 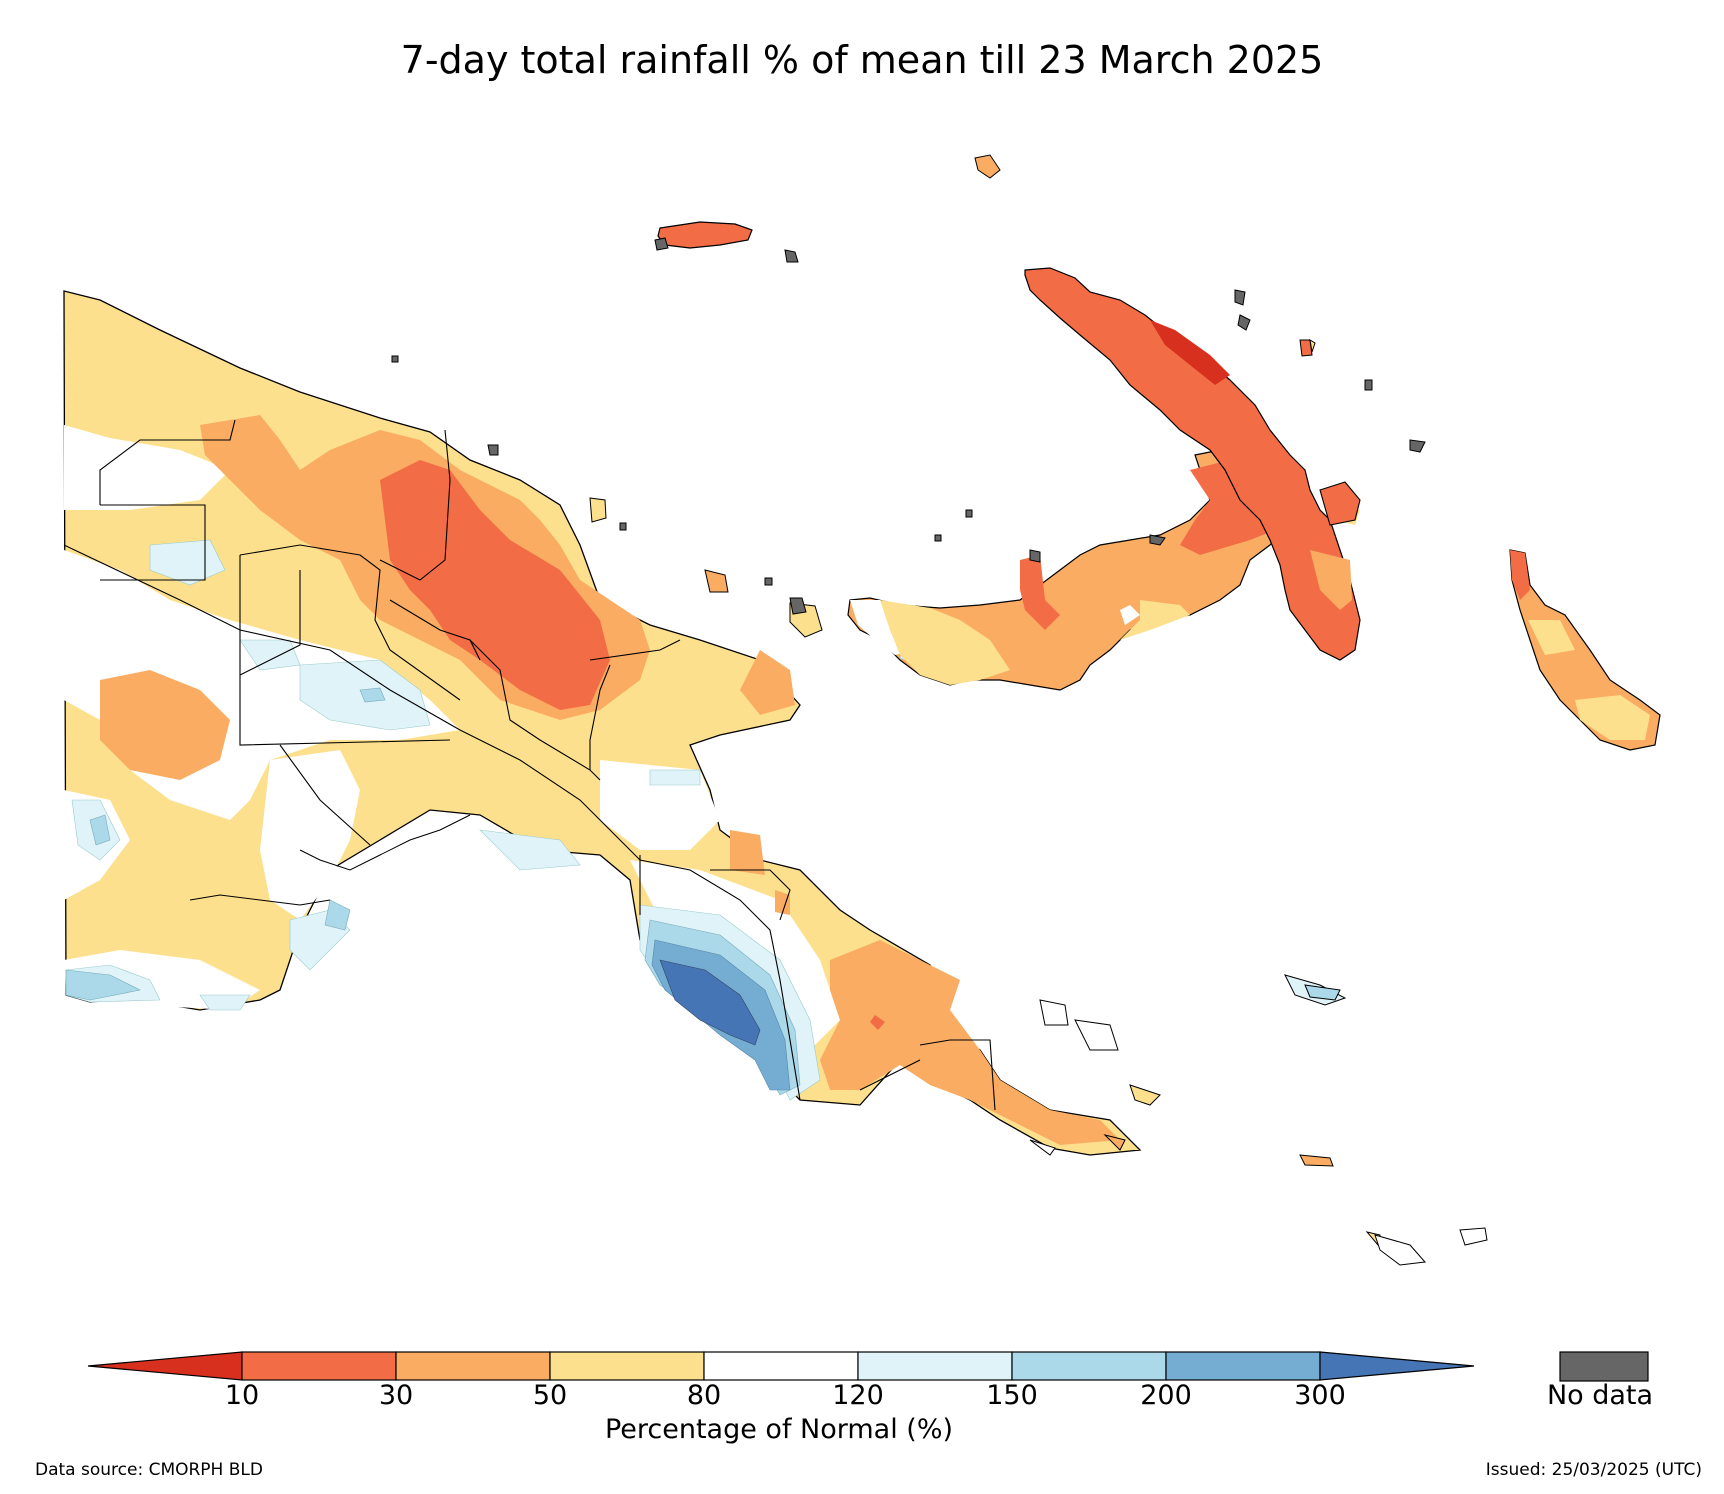 I want to click on nodata-swatch, so click(x=1604, y=1366).